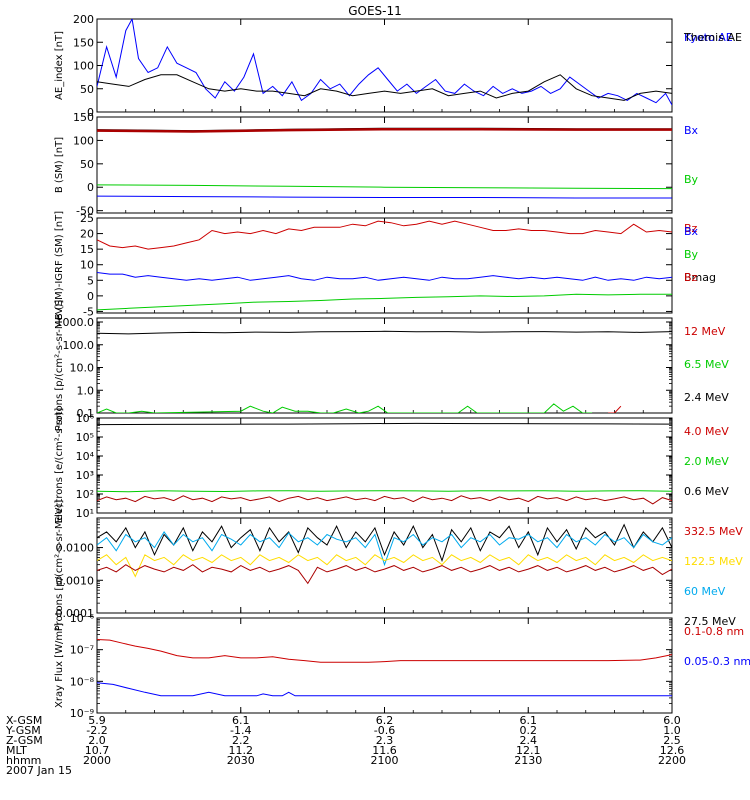  I want to click on x-tick-value: 2100, so click(385, 760).